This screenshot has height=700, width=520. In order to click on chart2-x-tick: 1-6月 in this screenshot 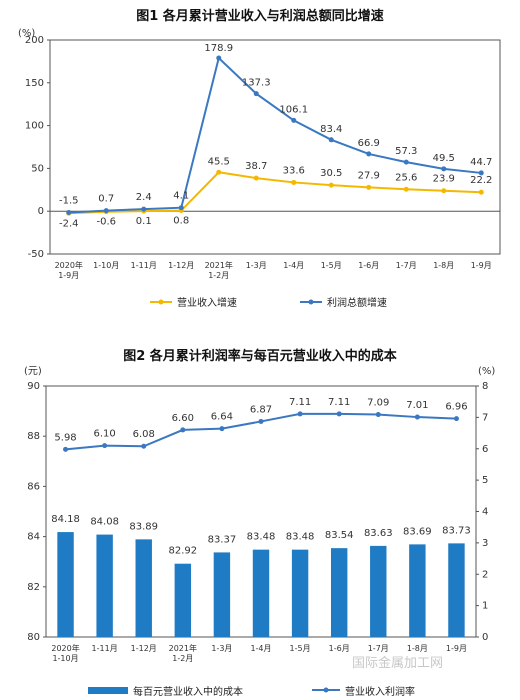, I will do `click(339, 648)`.